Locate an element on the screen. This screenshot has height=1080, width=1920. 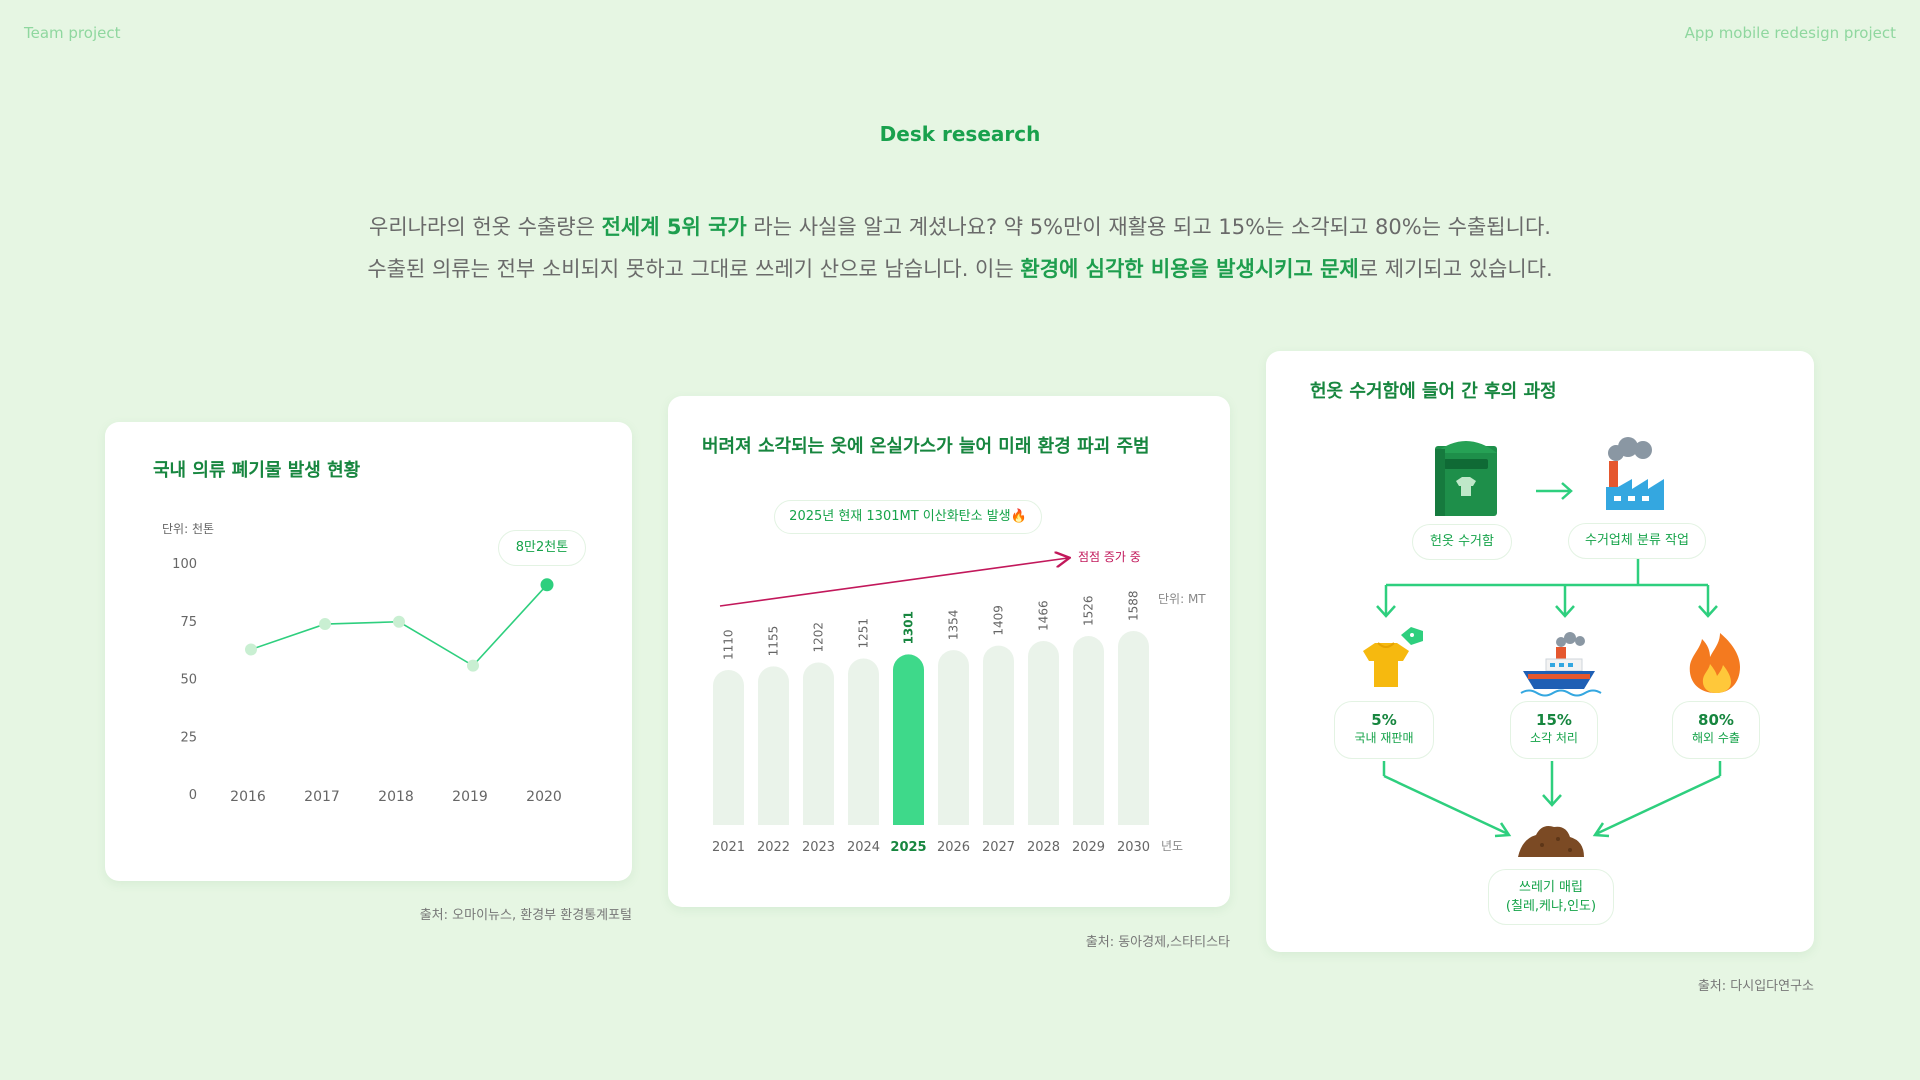
branch-connector is located at coordinates (1547, 587).